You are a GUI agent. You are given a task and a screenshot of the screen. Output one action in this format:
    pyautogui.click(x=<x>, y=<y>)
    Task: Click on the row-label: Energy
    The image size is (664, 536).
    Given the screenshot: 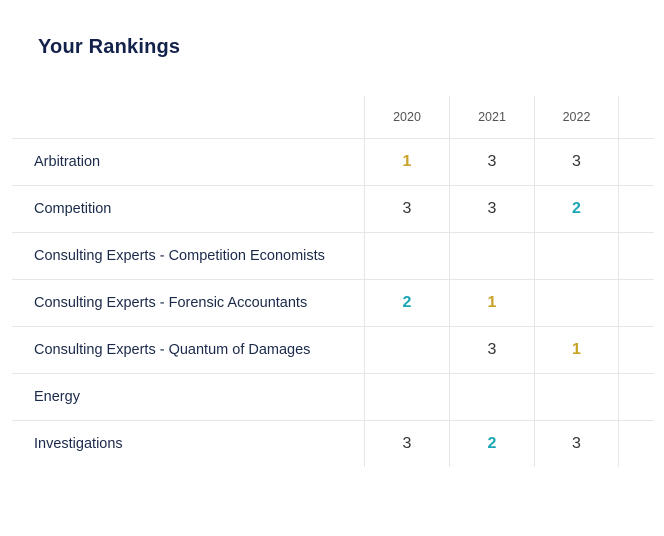 What is the action you would take?
    pyautogui.click(x=57, y=397)
    